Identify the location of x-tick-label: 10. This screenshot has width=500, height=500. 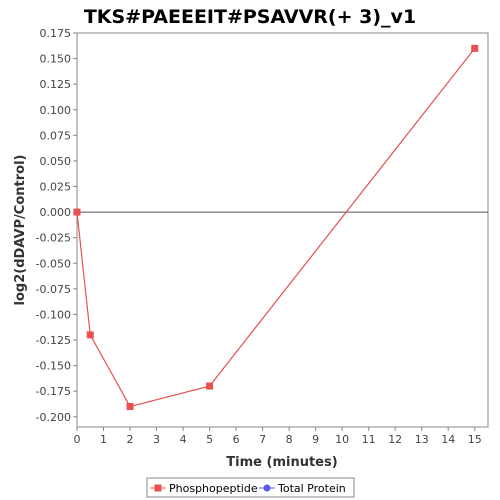
(342, 439).